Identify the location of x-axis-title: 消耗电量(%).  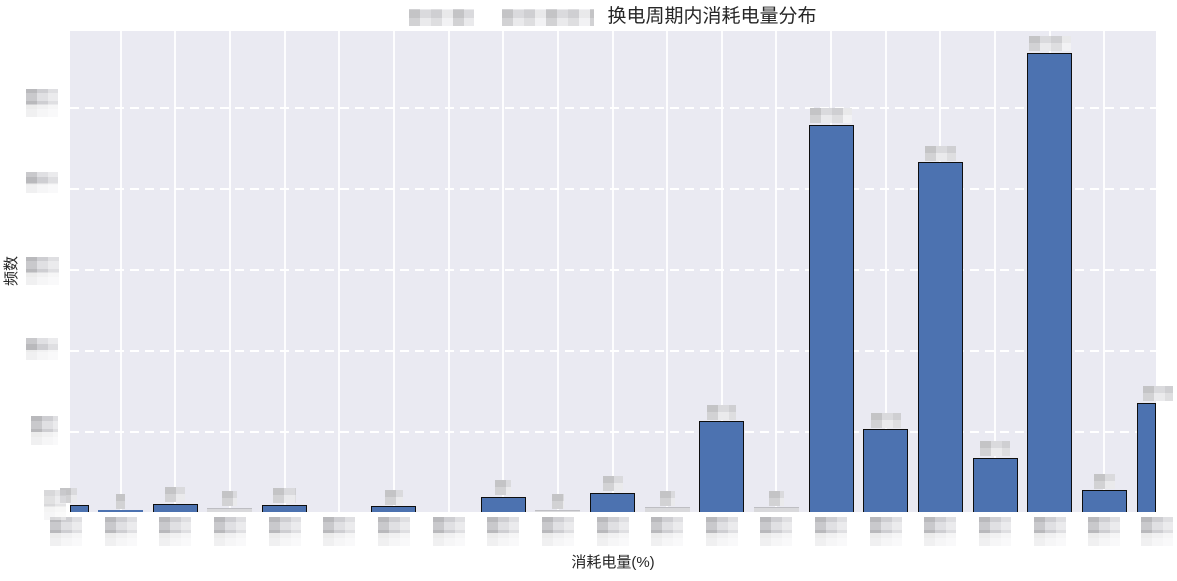
(613, 562).